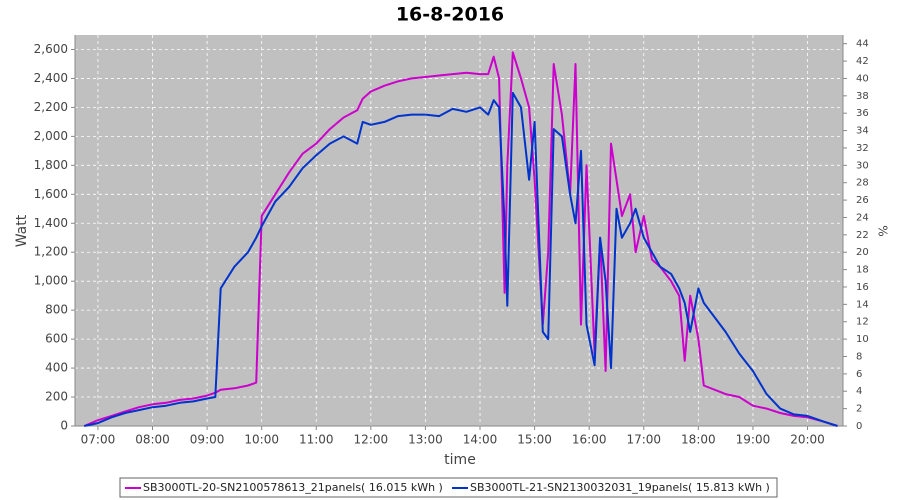 This screenshot has height=500, width=900. Describe the element at coordinates (51, 281) in the screenshot. I see `y-tick-label: 1,000` at that location.